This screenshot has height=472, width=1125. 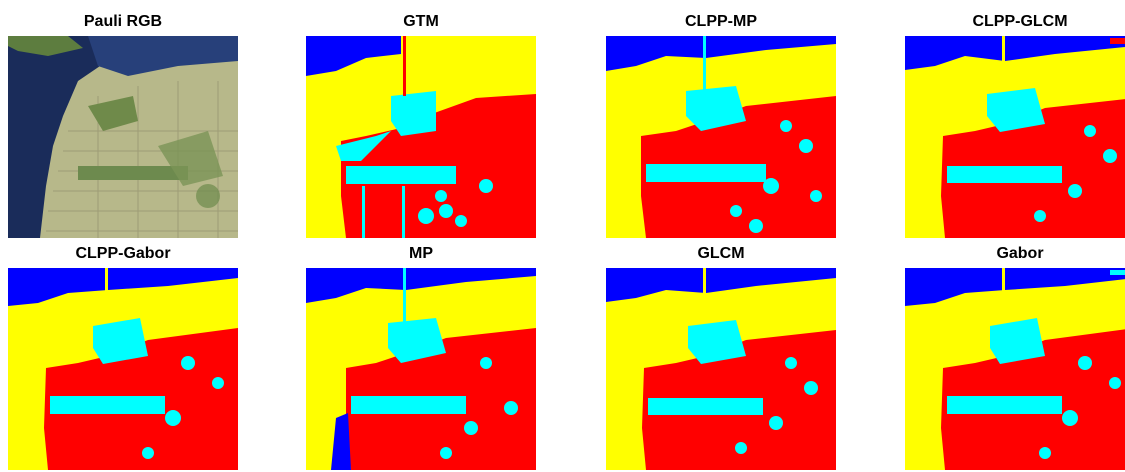 I want to click on panel-gabor: Gabor, so click(x=1015, y=357).